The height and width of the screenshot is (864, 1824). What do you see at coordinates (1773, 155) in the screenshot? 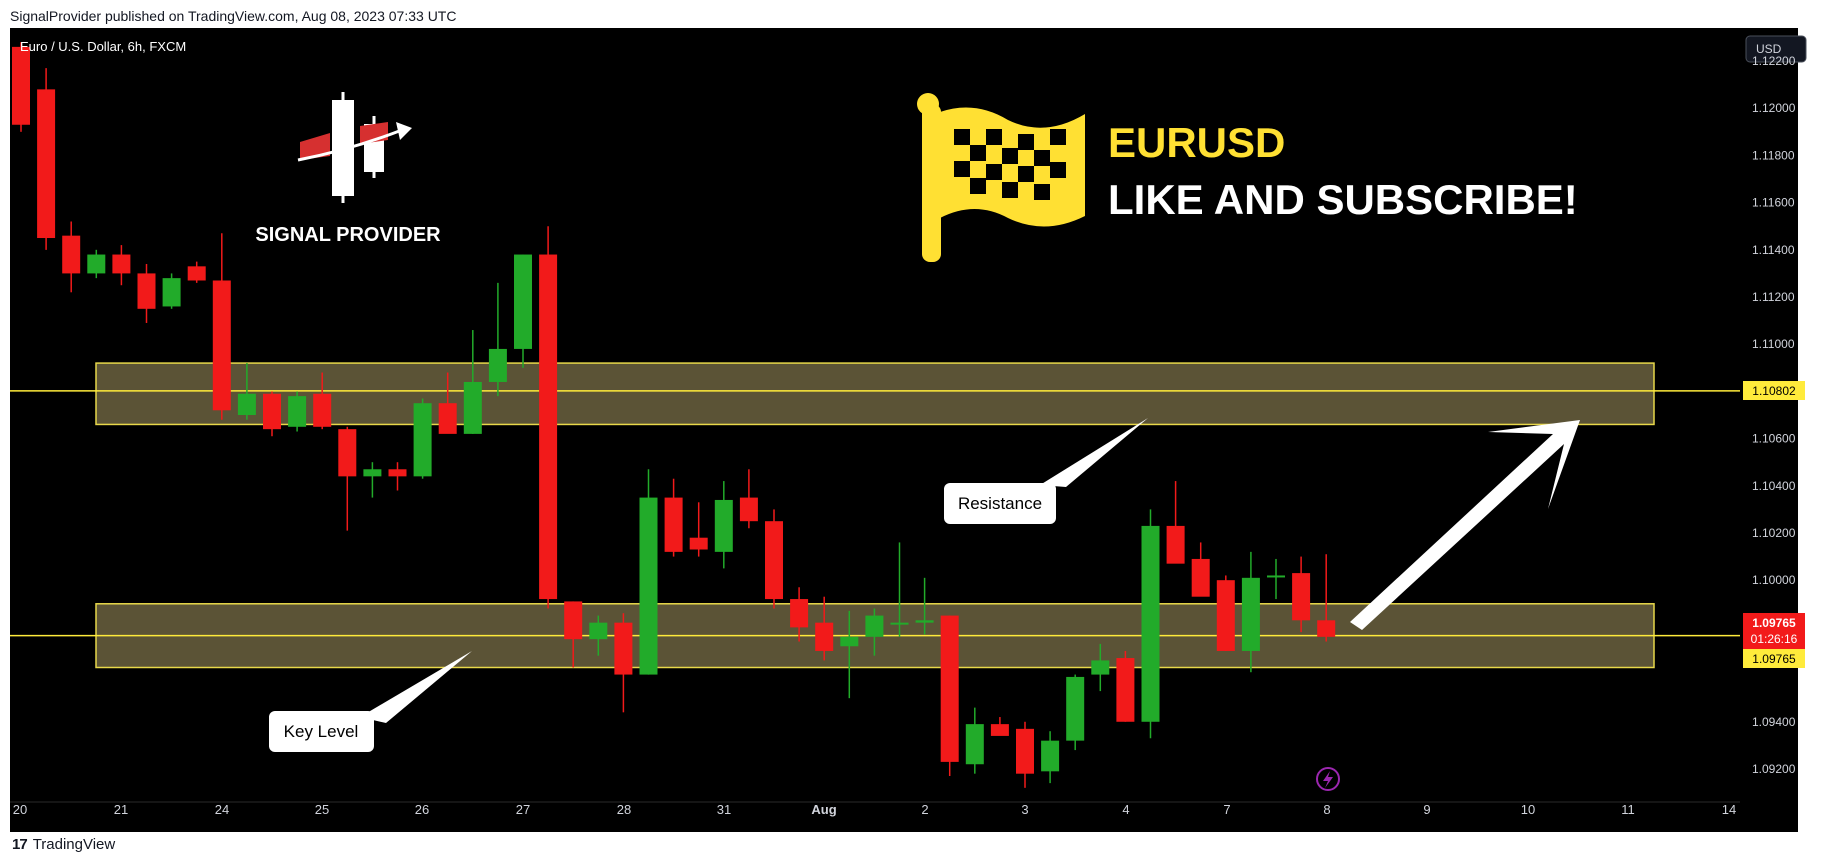
I see `y-tick-label: 1.11800` at bounding box center [1773, 155].